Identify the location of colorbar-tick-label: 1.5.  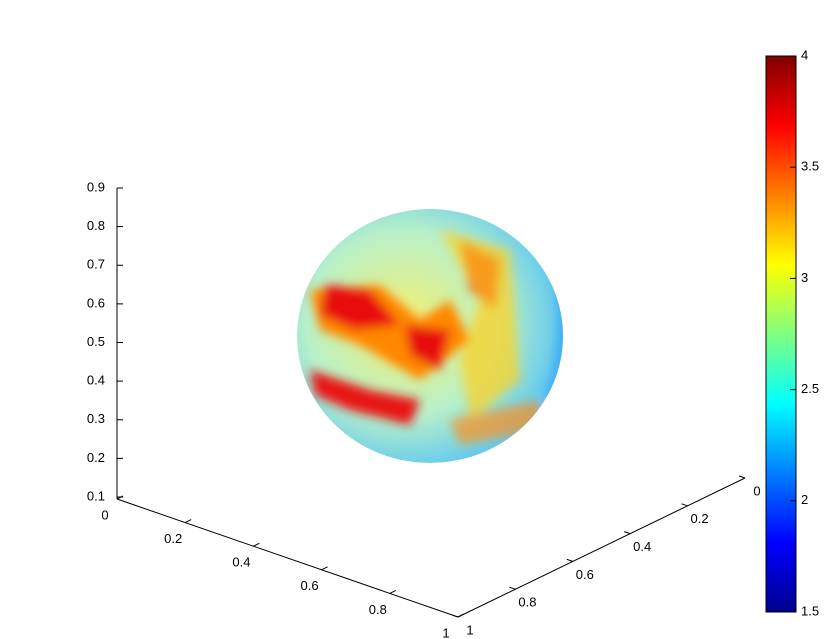
(810, 610).